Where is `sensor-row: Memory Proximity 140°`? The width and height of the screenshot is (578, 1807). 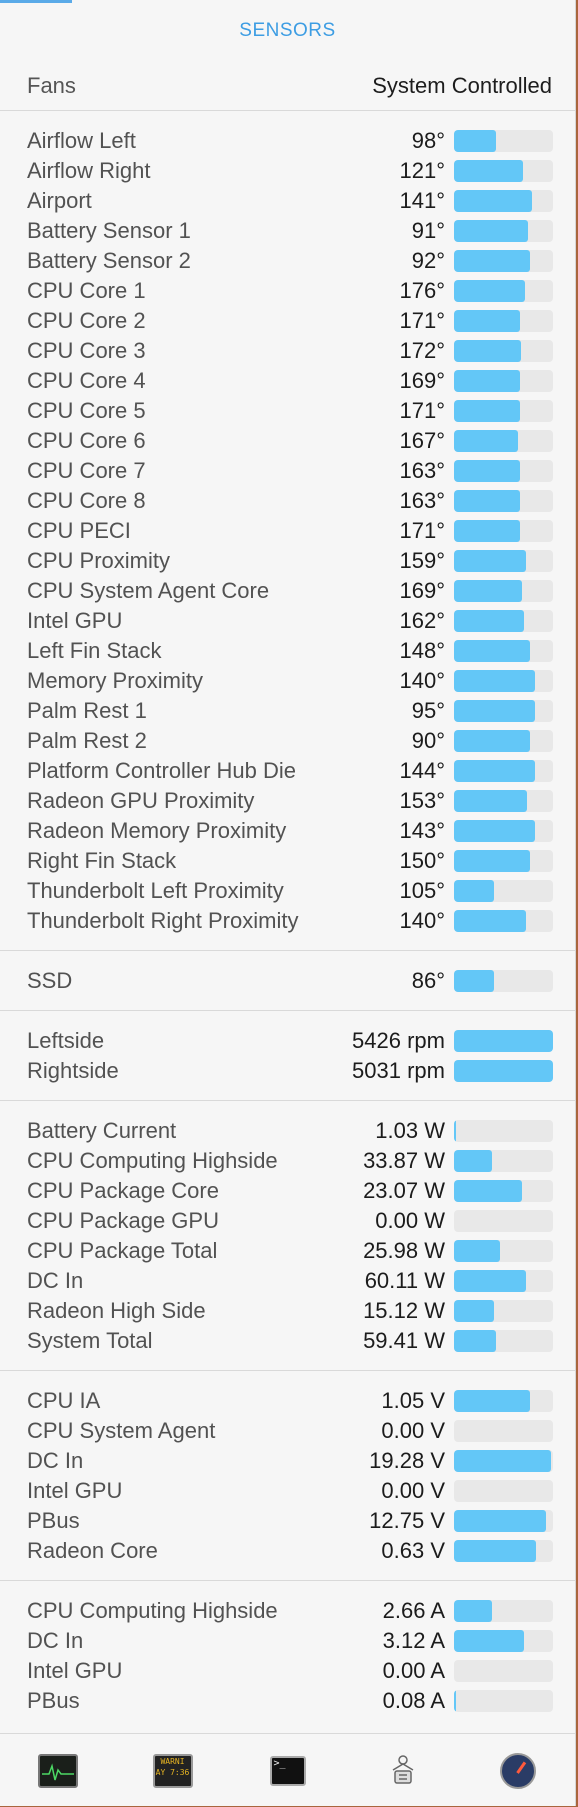 sensor-row: Memory Proximity 140° is located at coordinates (287, 681).